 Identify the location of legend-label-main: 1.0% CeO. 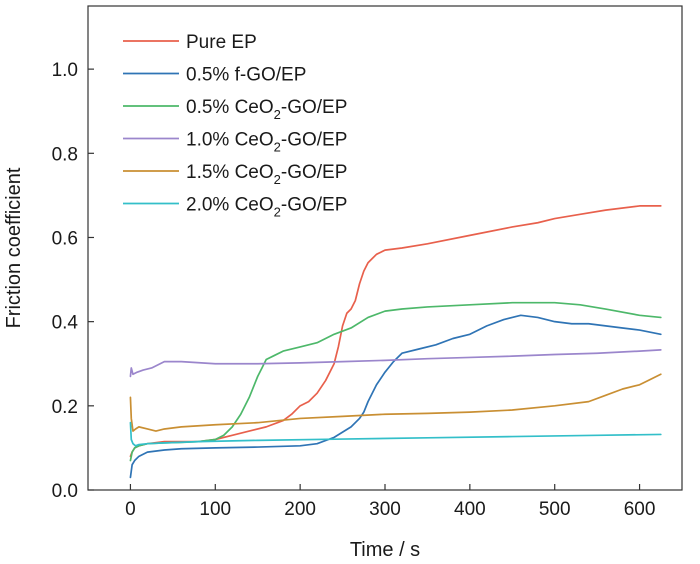
(230, 140).